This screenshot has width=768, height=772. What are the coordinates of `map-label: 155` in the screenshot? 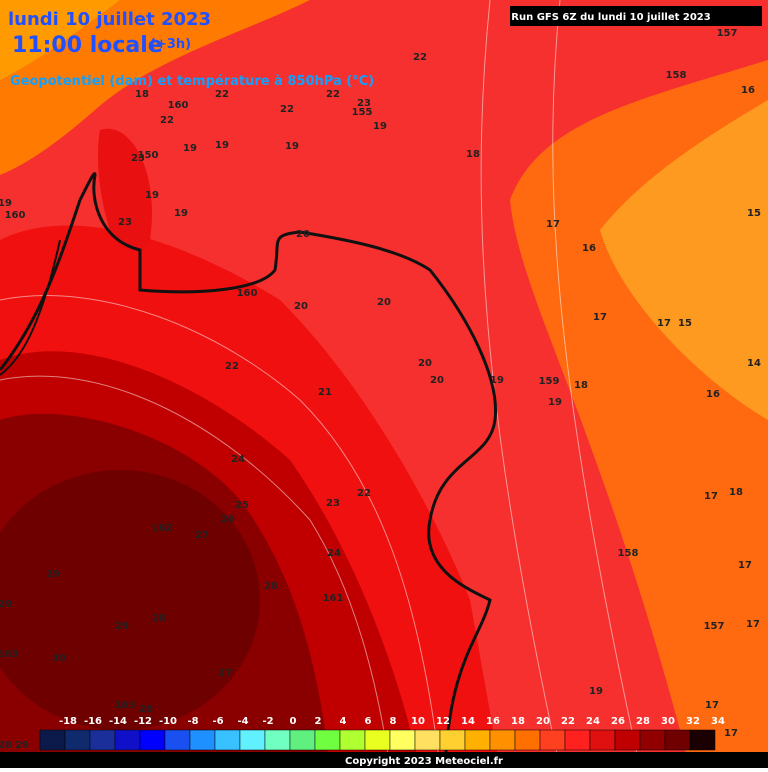 It's located at (362, 112).